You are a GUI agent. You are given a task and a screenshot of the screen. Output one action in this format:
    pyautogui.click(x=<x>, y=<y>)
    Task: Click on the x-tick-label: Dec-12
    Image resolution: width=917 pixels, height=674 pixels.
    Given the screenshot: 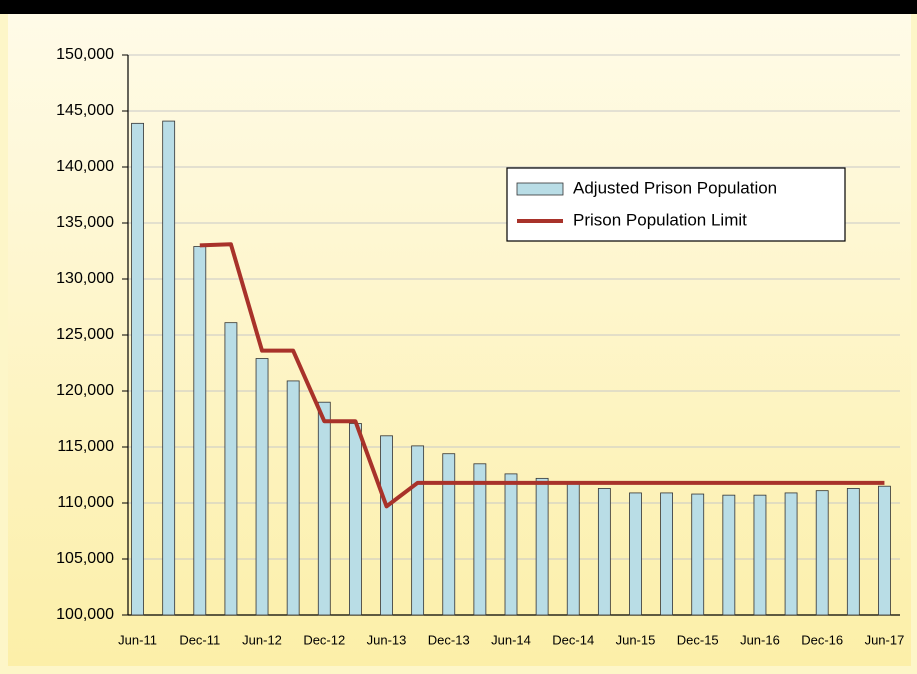 What is the action you would take?
    pyautogui.click(x=324, y=639)
    